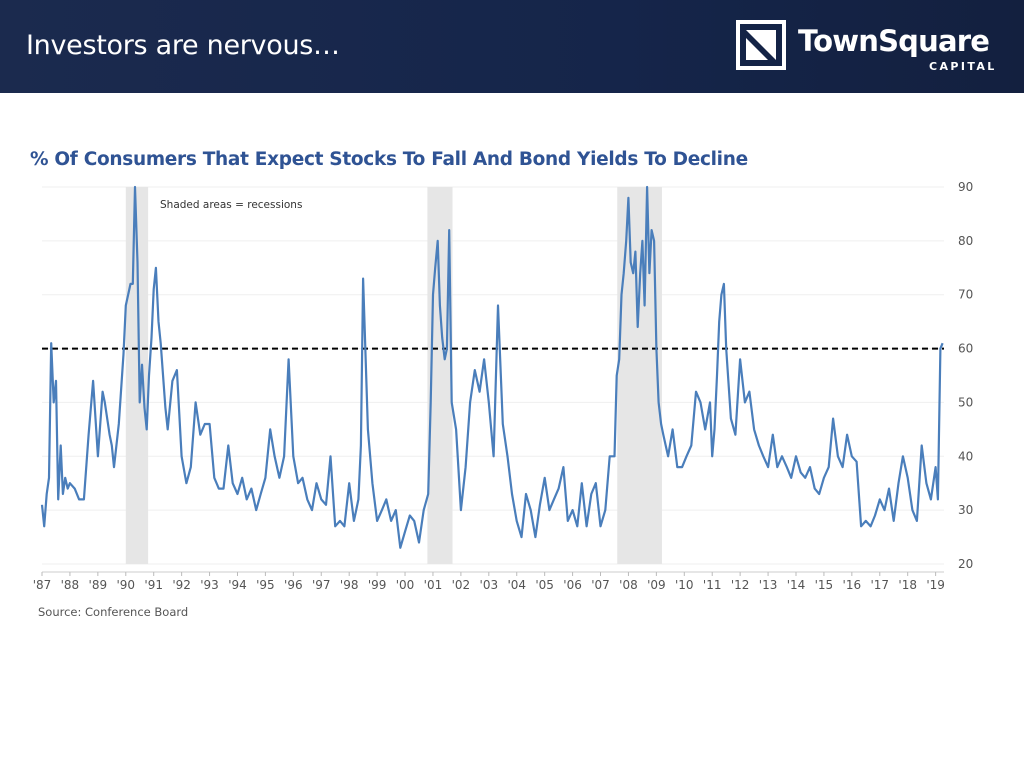 The width and height of the screenshot is (1024, 768). What do you see at coordinates (965, 349) in the screenshot?
I see `y-tick-label: 60` at bounding box center [965, 349].